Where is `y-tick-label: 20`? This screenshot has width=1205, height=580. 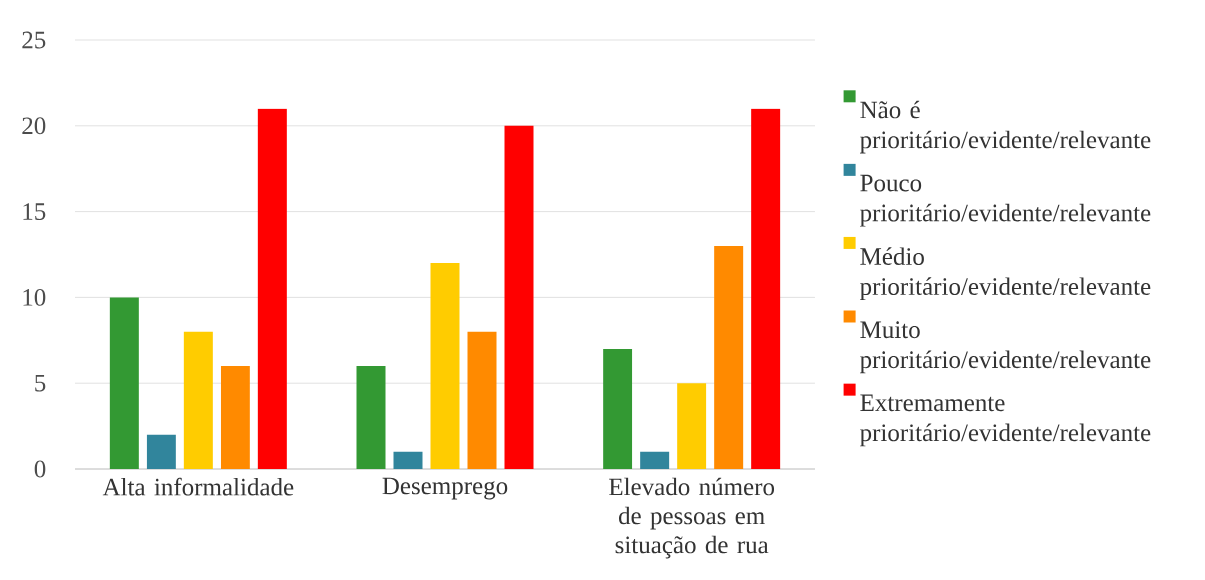
y-tick-label: 20 is located at coordinates (34, 126).